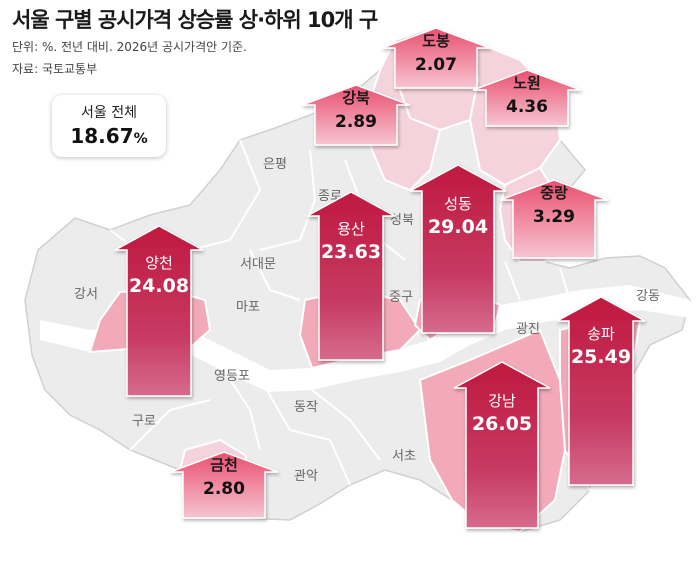 This screenshot has width=700, height=571. Describe the element at coordinates (144, 421) in the screenshot. I see `district-label: 구로` at that location.